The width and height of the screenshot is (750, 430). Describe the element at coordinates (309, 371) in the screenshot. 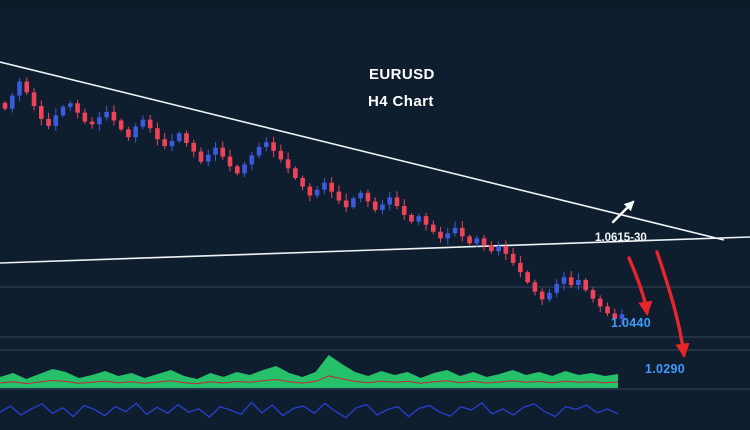

I see `momentum-area-group` at that location.